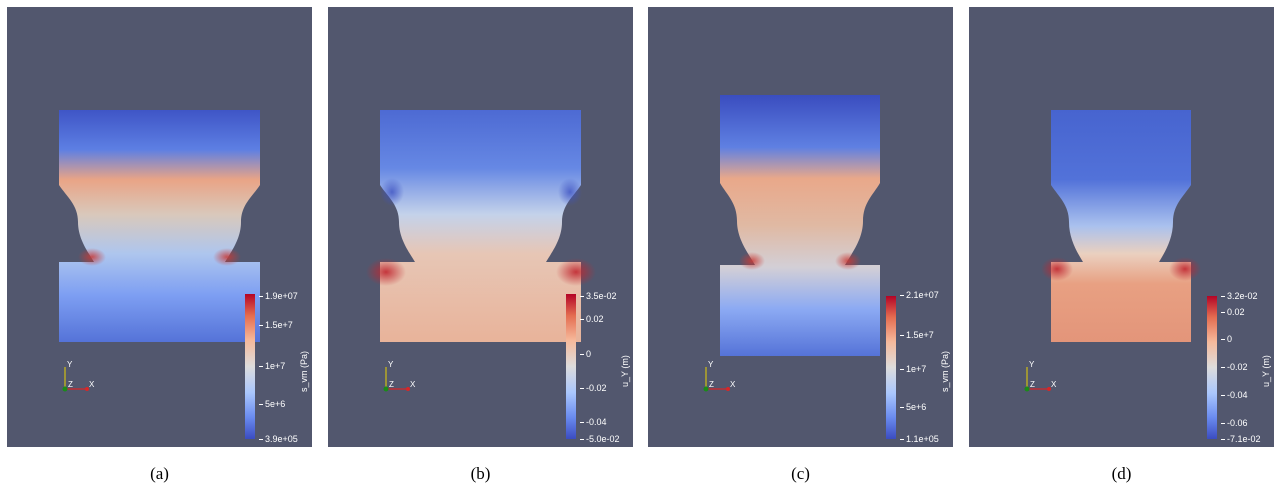 Image resolution: width=1280 pixels, height=489 pixels. I want to click on specimen-shape-c, so click(800, 225).